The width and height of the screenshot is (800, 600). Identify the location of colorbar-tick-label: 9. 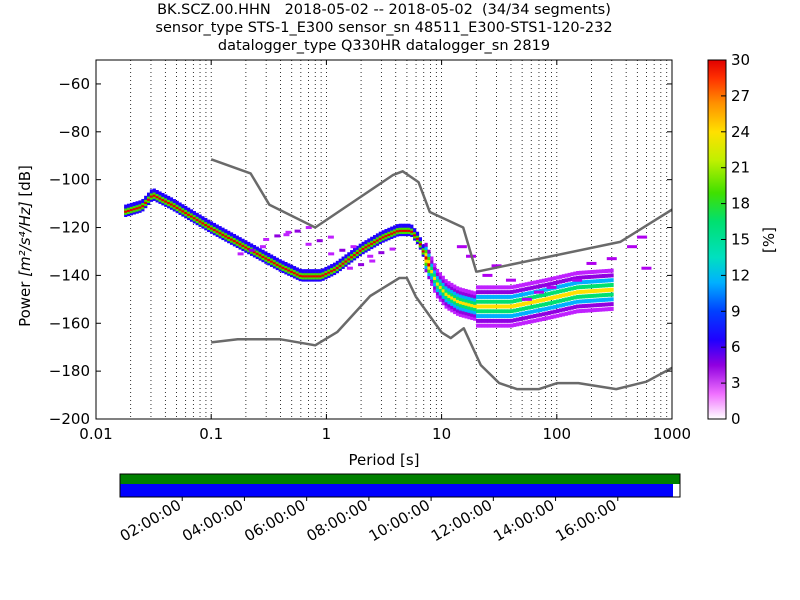
(736, 311).